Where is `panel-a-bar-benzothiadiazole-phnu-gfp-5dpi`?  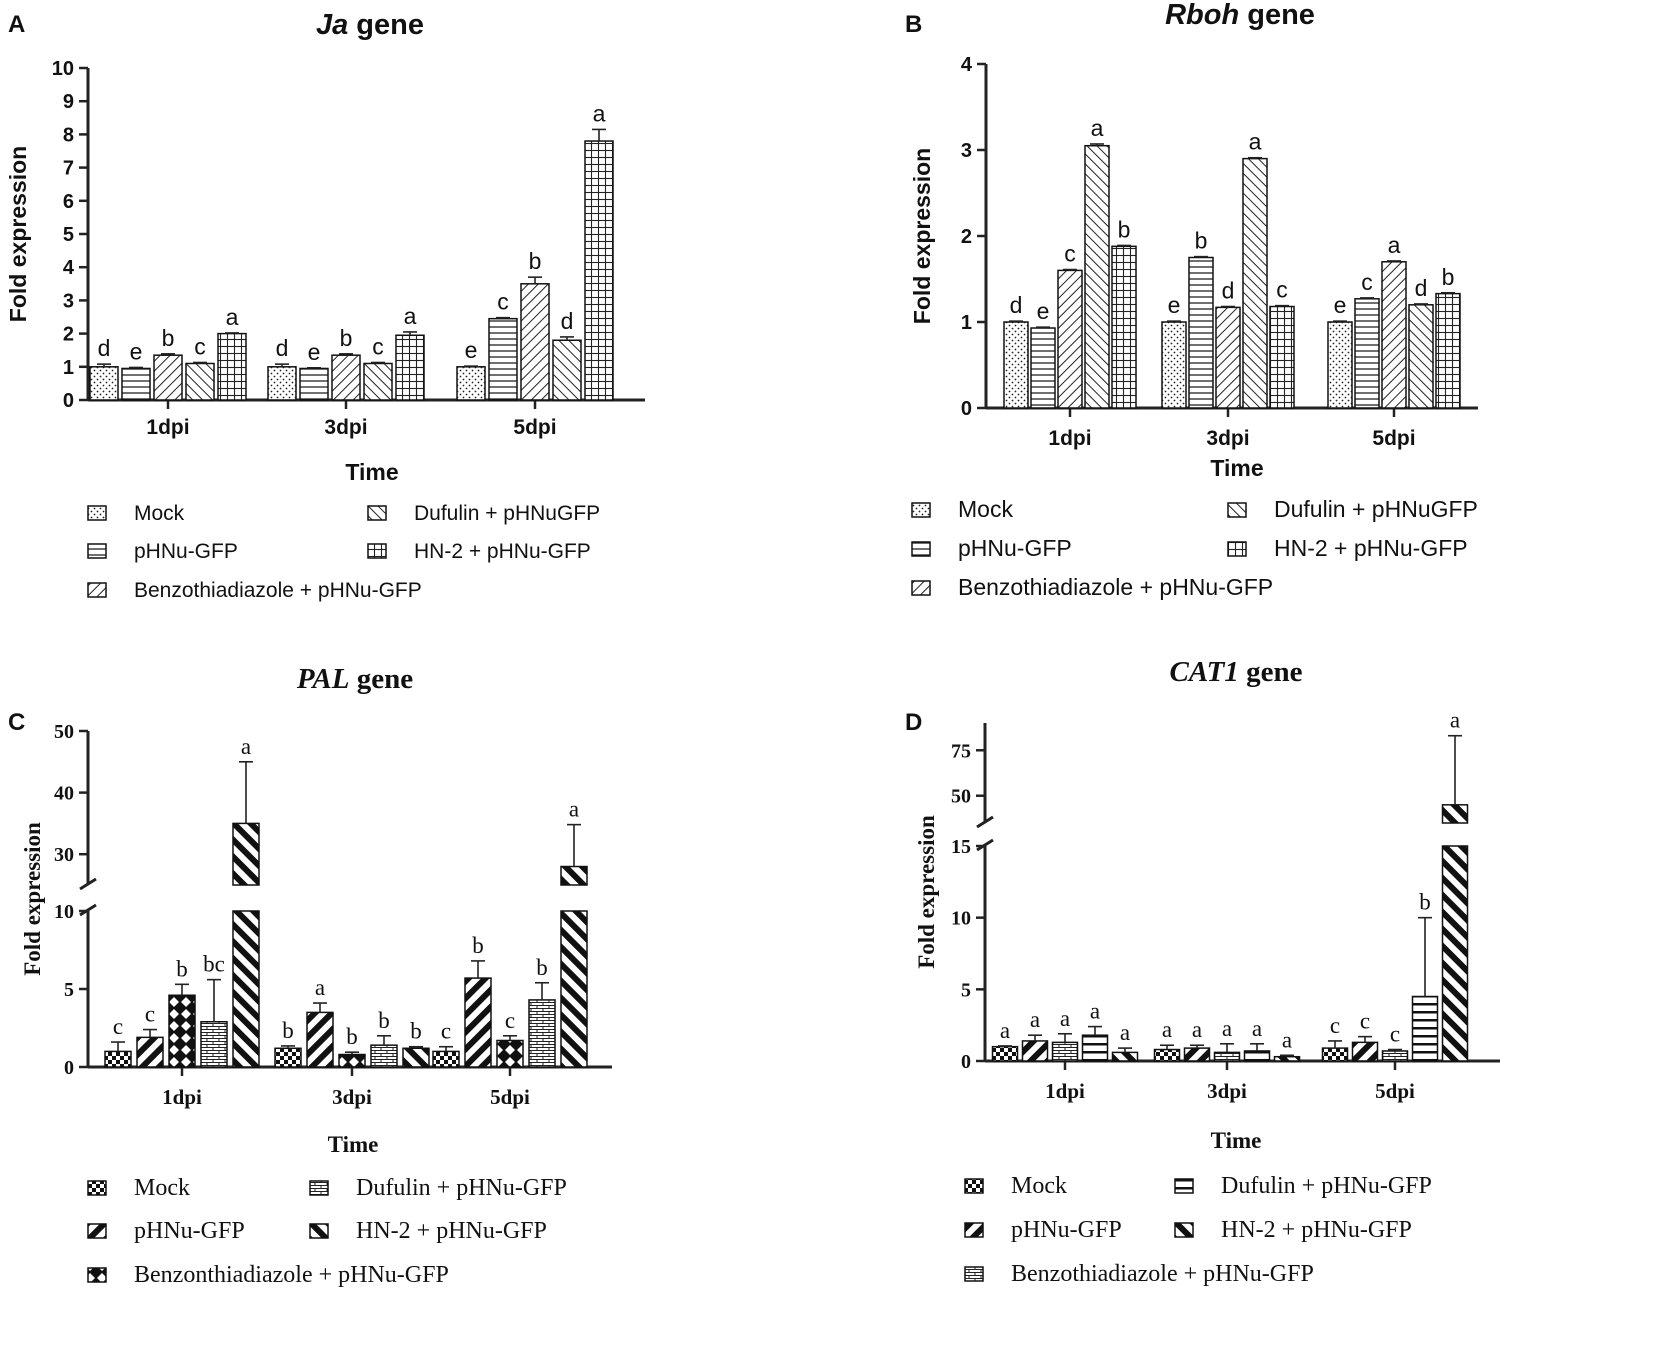
panel-a-bar-benzothiadiazole-phnu-gfp-5dpi is located at coordinates (535, 342).